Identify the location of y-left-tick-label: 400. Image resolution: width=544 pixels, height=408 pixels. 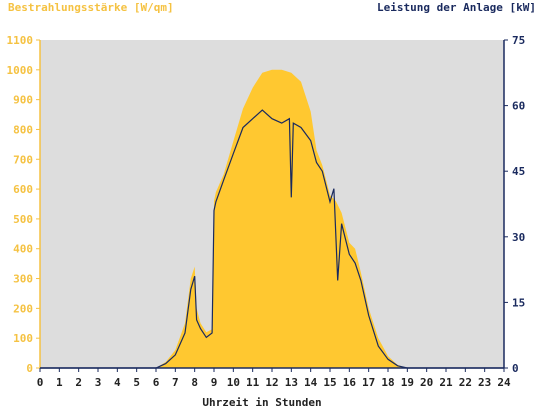
(23, 249).